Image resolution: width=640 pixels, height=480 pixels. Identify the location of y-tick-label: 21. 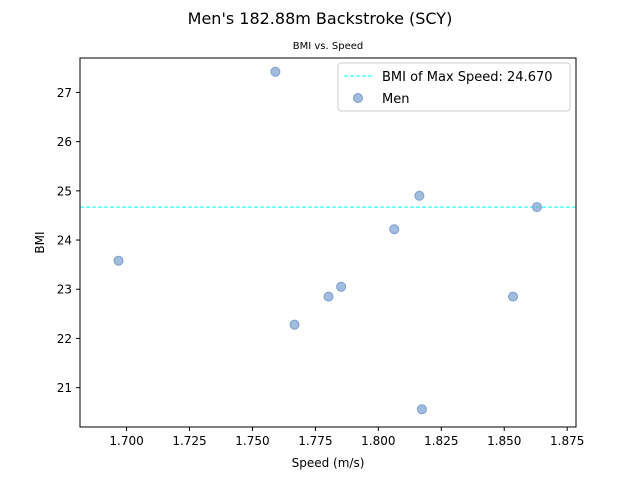
(64, 388).